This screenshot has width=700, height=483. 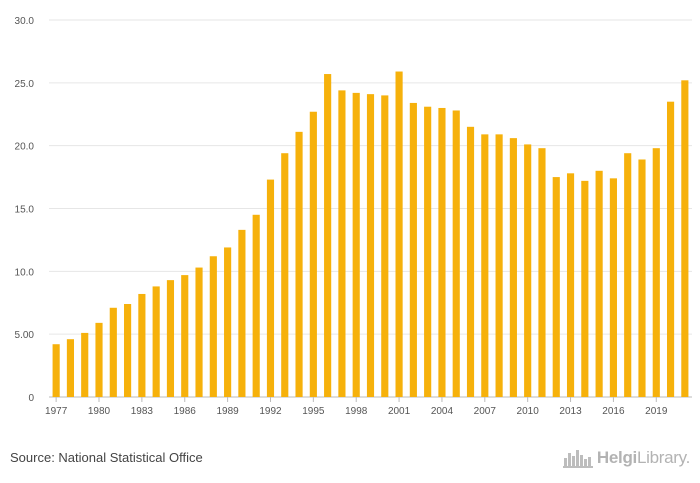 I want to click on bar-1988, so click(x=213, y=326).